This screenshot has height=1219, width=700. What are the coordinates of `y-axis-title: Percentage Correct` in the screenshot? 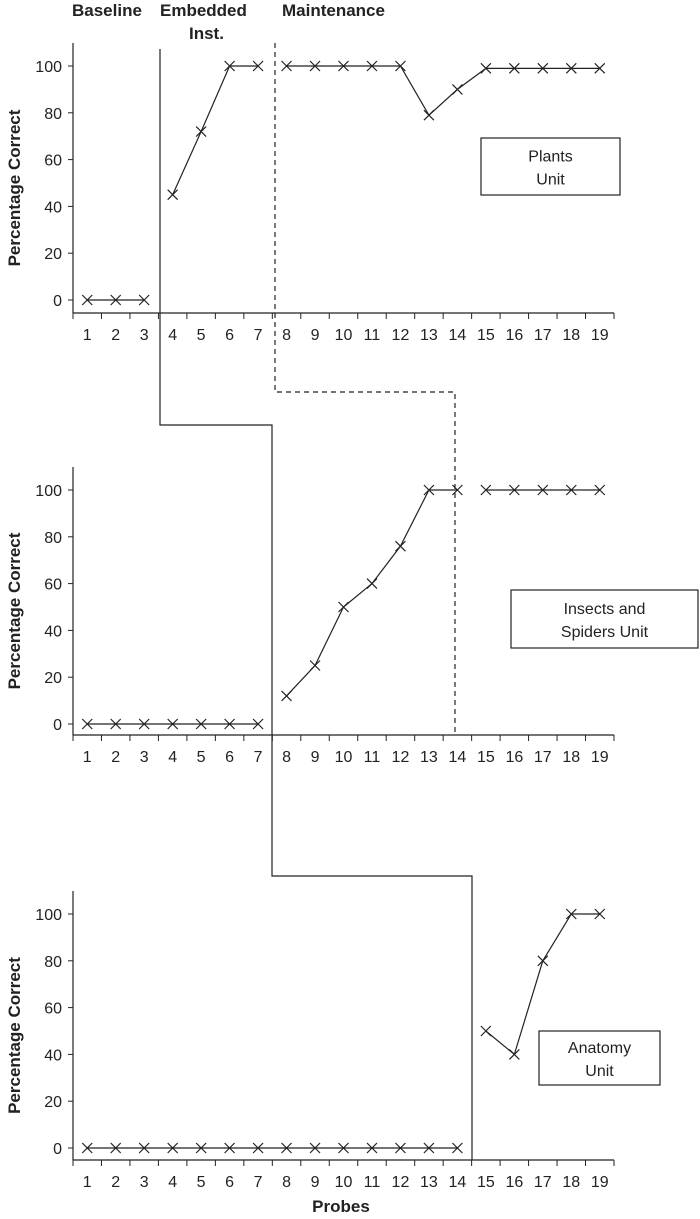 It's located at (14, 610).